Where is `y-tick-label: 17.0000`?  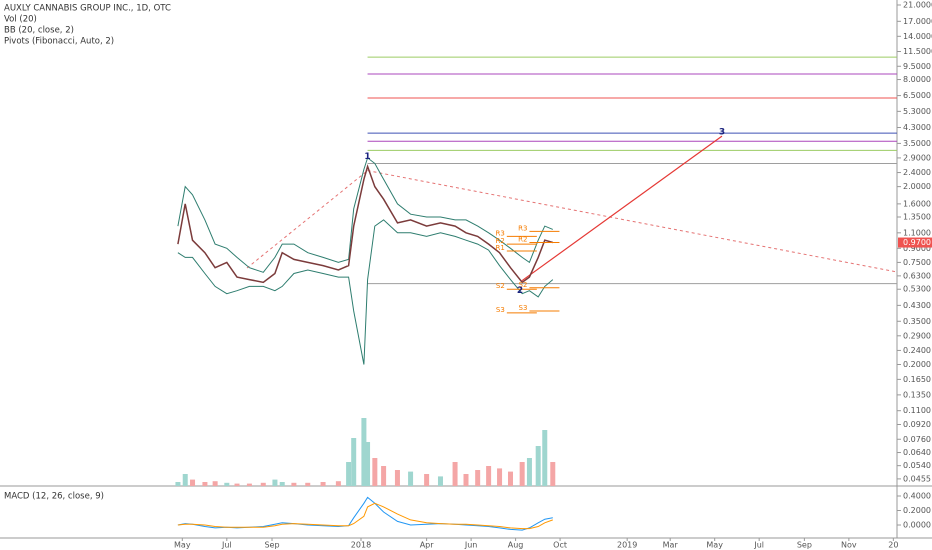
y-tick-label: 17.0000 is located at coordinates (917, 21).